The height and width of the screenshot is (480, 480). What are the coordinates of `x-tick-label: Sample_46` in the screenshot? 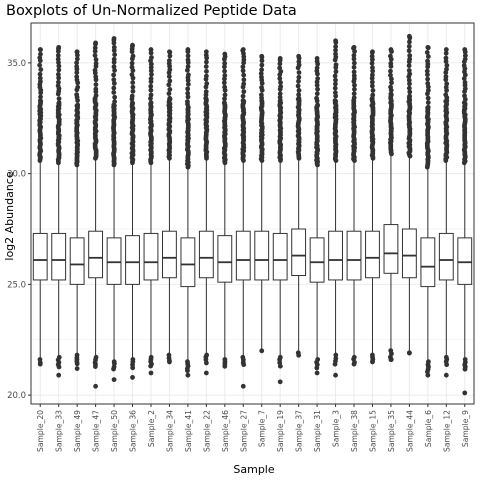 It's located at (225, 431).